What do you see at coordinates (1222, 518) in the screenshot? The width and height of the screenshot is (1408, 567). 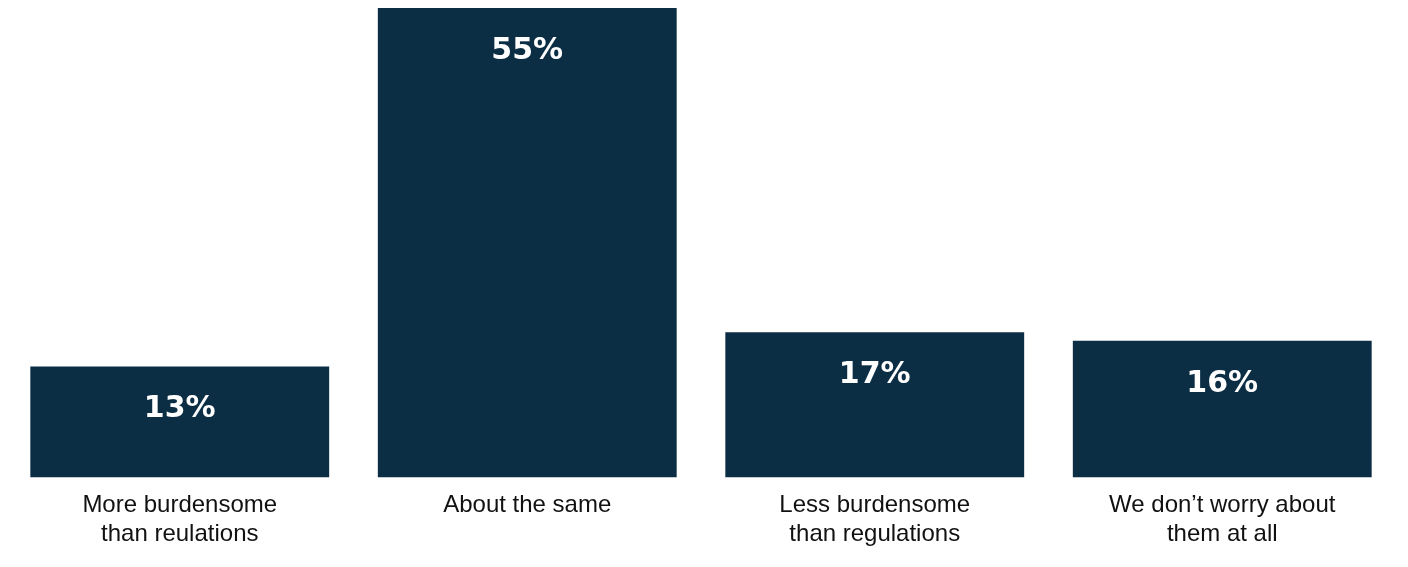 I see `x-tick-label: We don’t worry about them at all` at bounding box center [1222, 518].